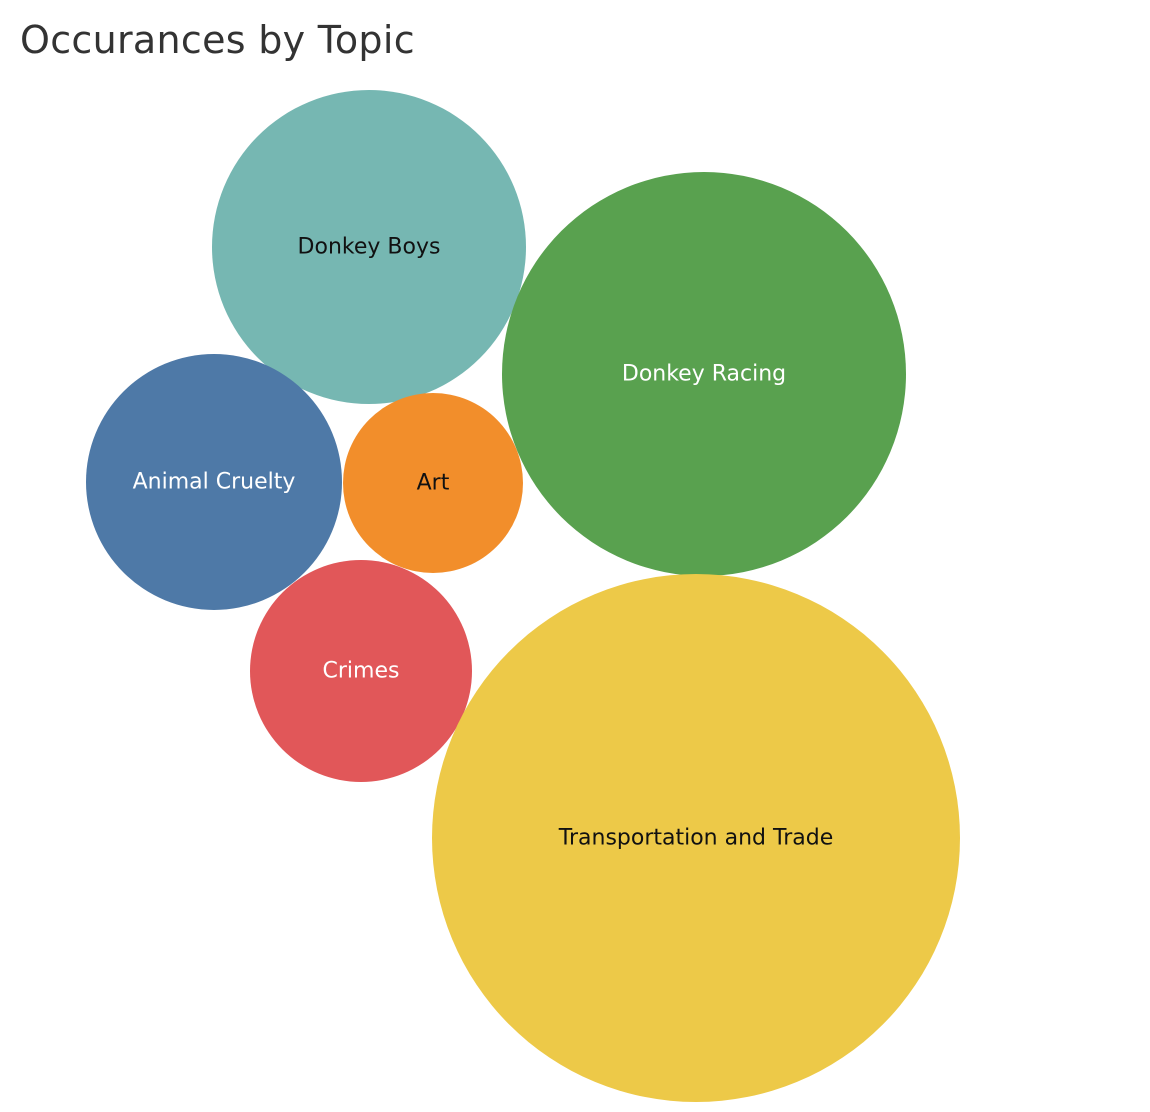  Describe the element at coordinates (217, 40) in the screenshot. I see `chart-title: Occurances by Topic` at that location.